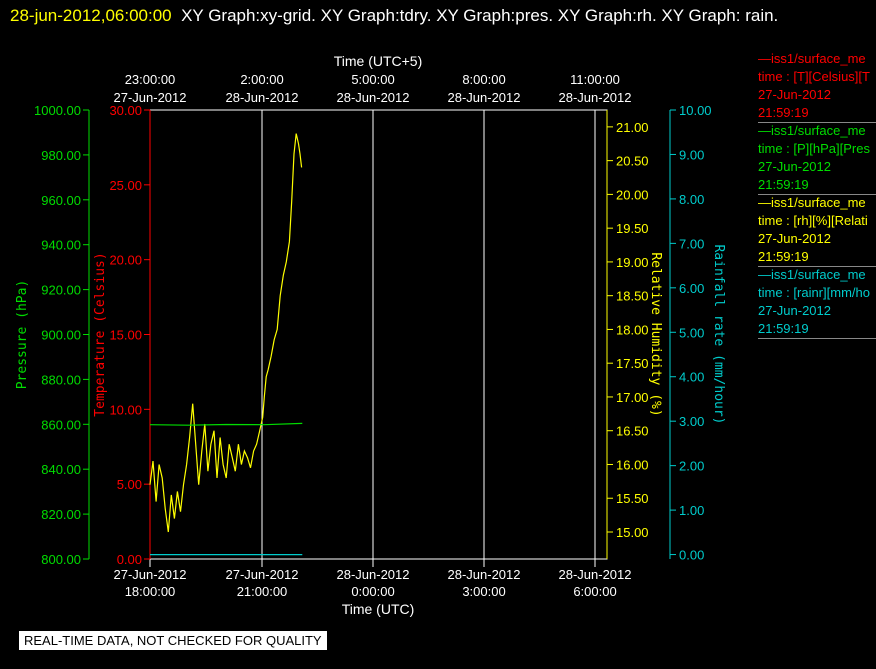 This screenshot has width=876, height=669. What do you see at coordinates (372, 591) in the screenshot?
I see `x-tick-label-time: 0:00:00` at bounding box center [372, 591].